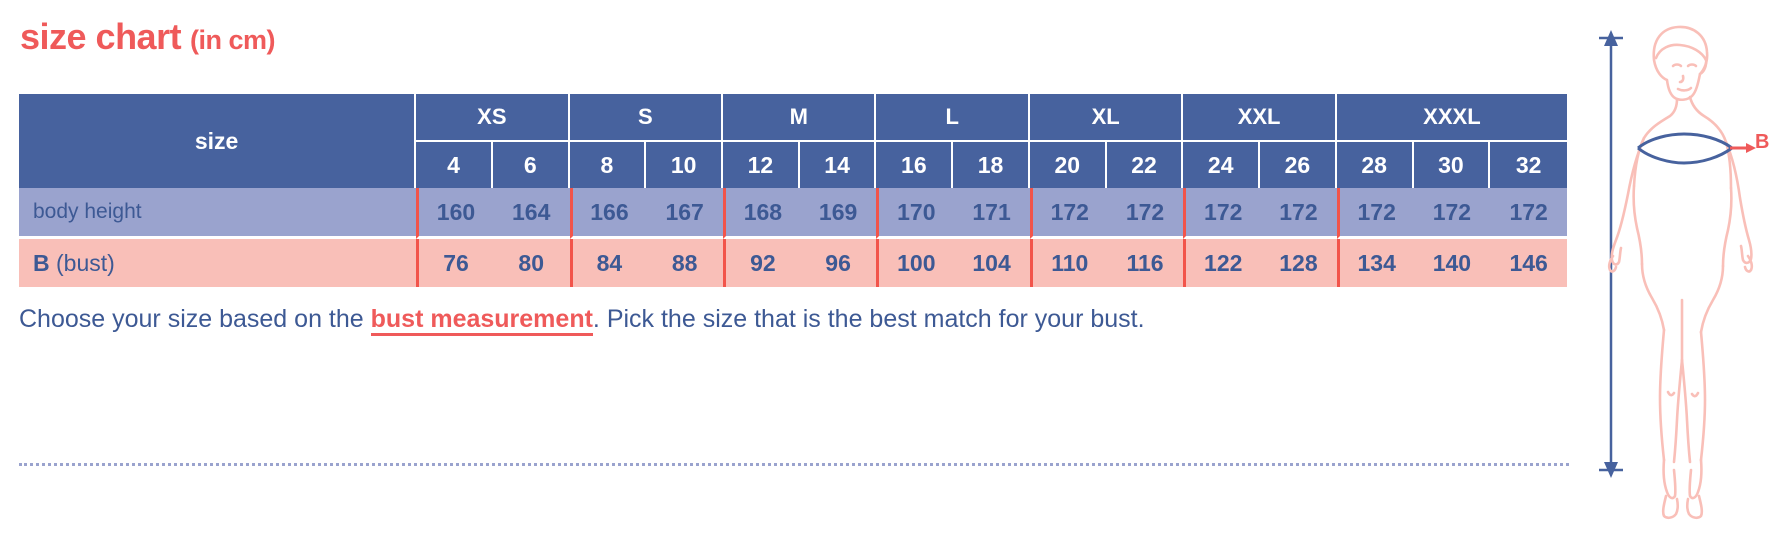 This screenshot has height=555, width=1777. I want to click on caption-before: Choose your size based on the, so click(195, 319).